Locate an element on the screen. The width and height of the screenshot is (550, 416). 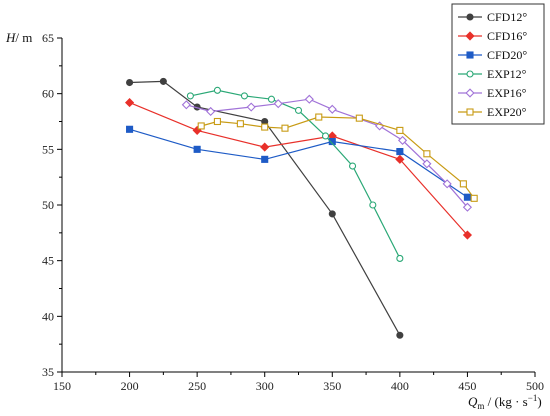
legend-label: EXP12° is located at coordinates (507, 74).